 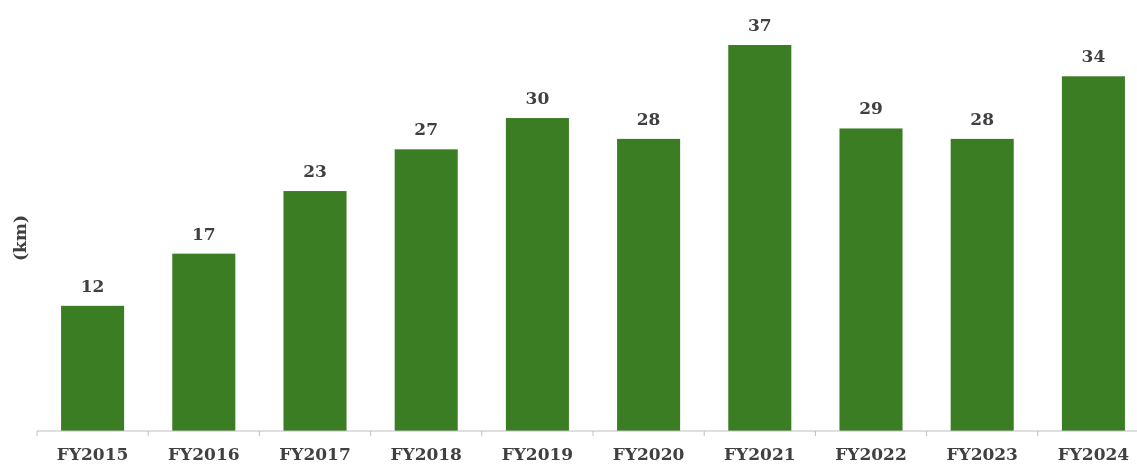 I want to click on x-tick-label: FY2022, so click(x=871, y=454).